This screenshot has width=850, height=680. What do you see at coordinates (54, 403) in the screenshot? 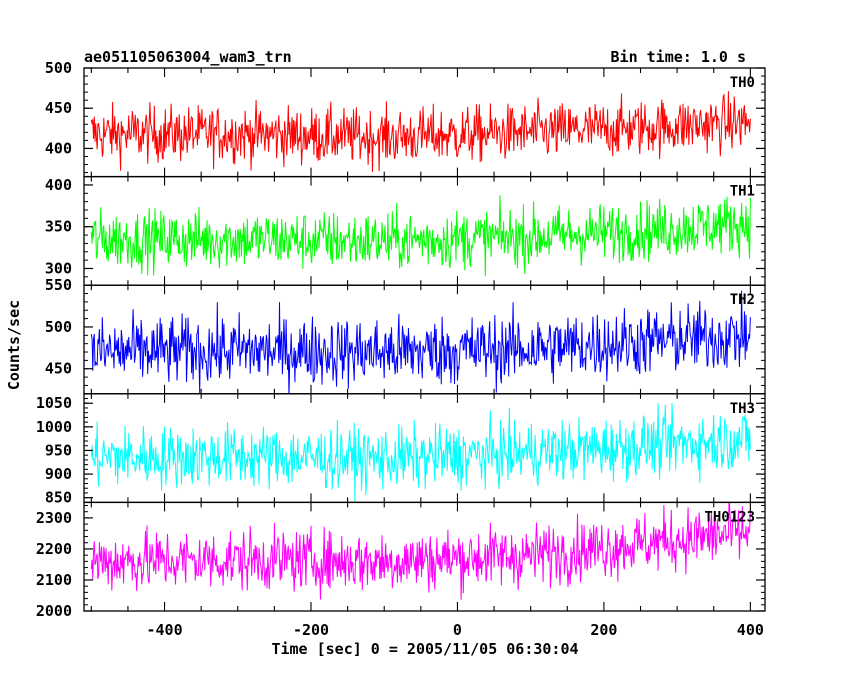
I see `y-tick-label: 1050` at bounding box center [54, 403].